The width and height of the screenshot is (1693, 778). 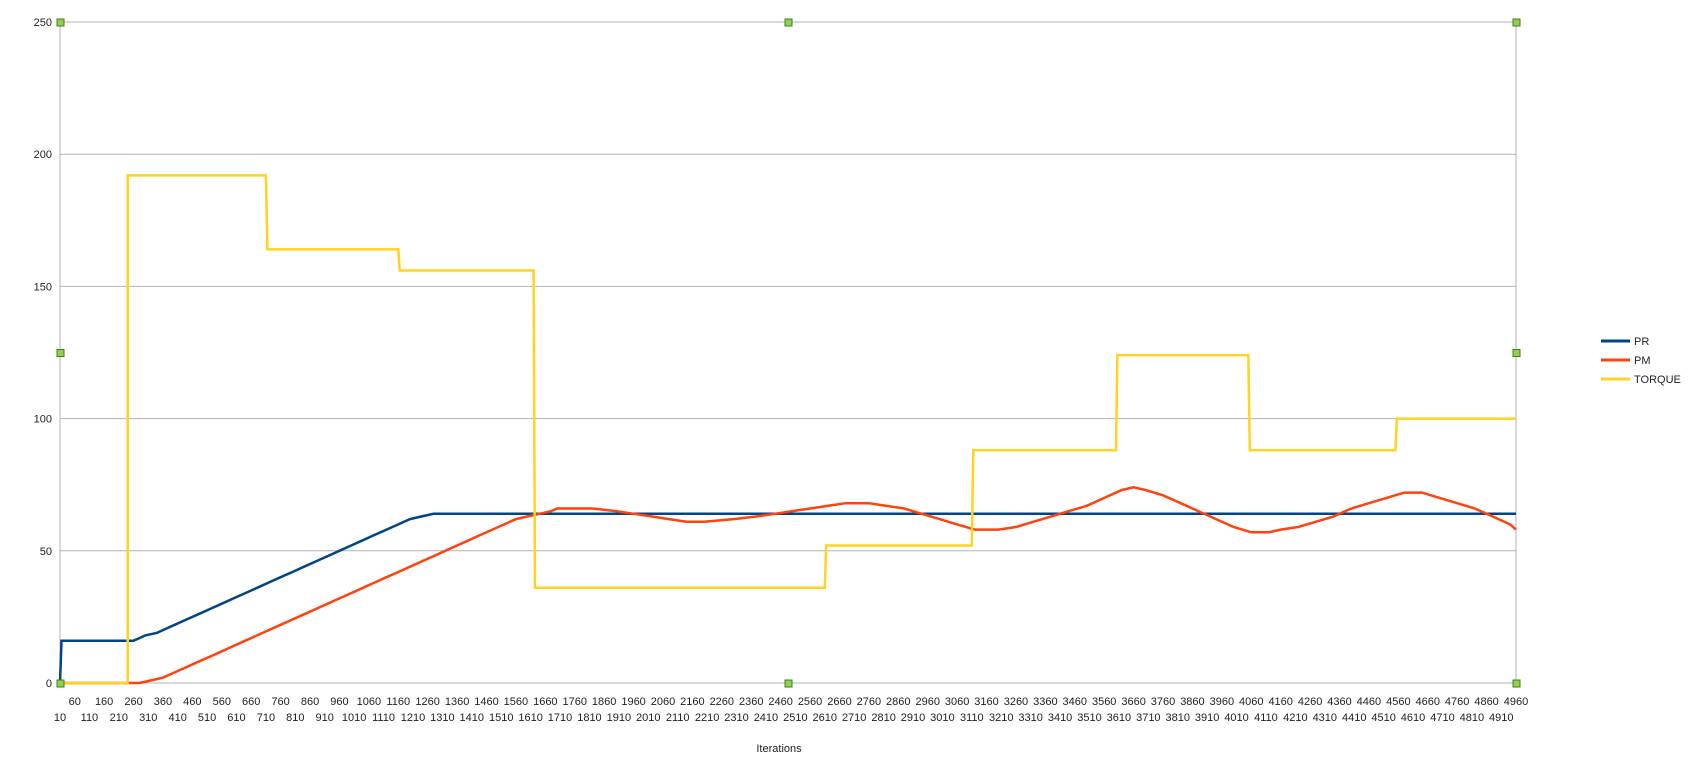 I want to click on x-tick-label: 3710, so click(x=1148, y=718).